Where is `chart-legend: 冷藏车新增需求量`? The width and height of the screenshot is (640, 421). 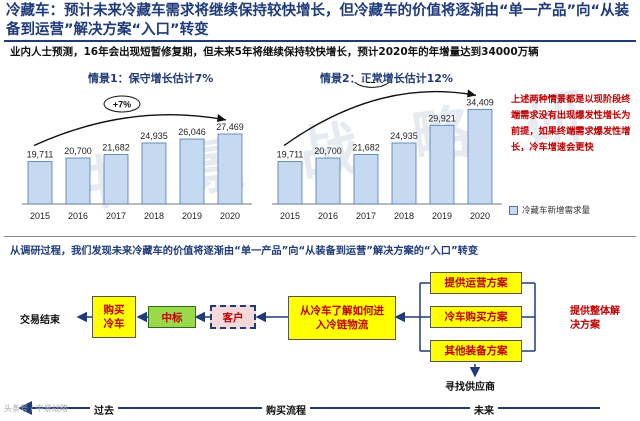 chart-legend: 冷藏车新增需求量 is located at coordinates (549, 210).